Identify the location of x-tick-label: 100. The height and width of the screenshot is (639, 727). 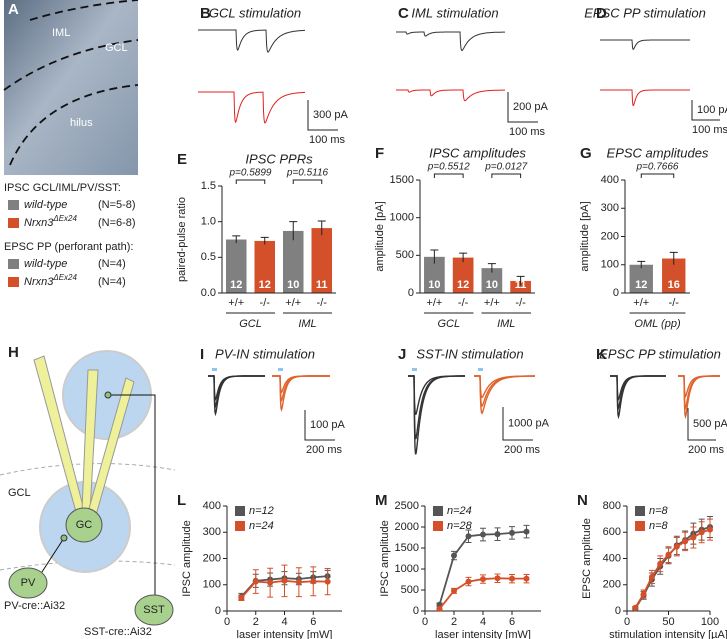
(710, 622).